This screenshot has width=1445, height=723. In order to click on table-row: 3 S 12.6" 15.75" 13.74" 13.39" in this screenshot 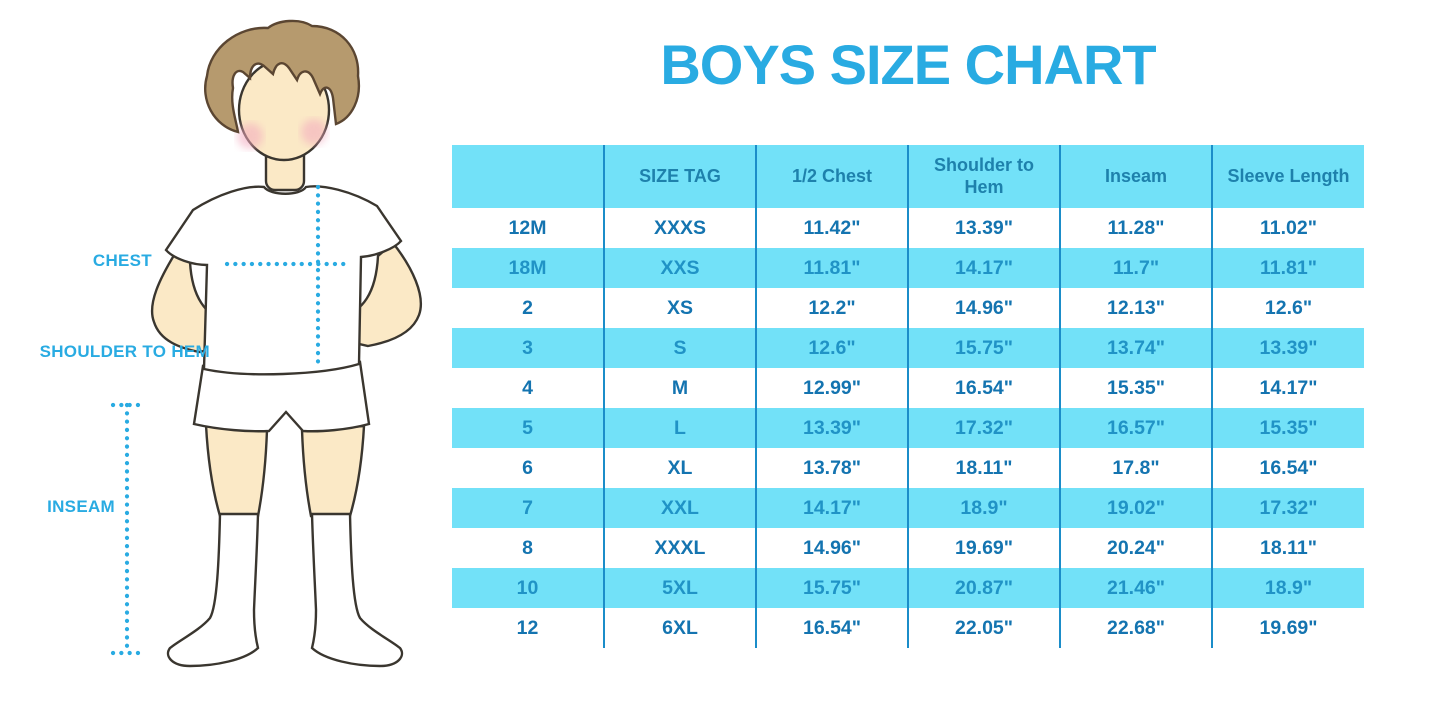, I will do `click(908, 348)`.